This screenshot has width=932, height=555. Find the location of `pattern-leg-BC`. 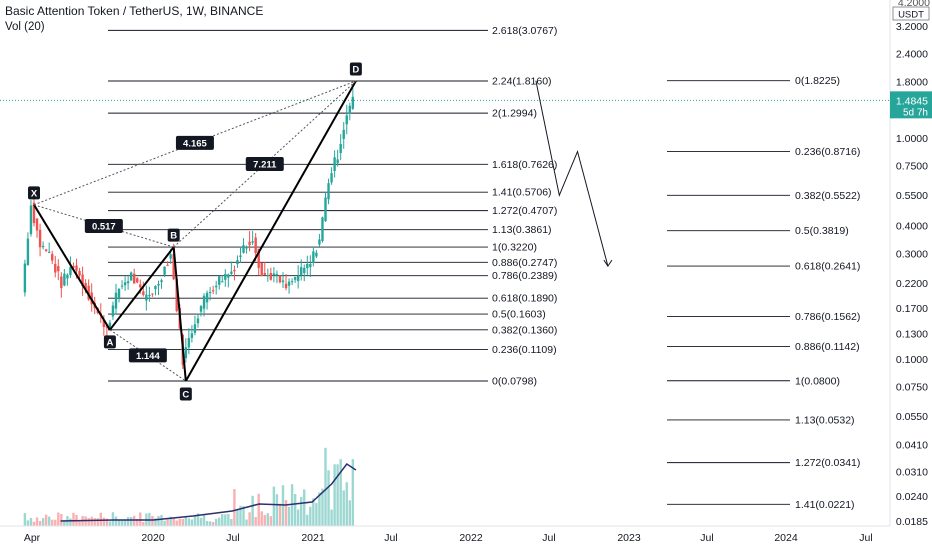

pattern-leg-BC is located at coordinates (179, 314).